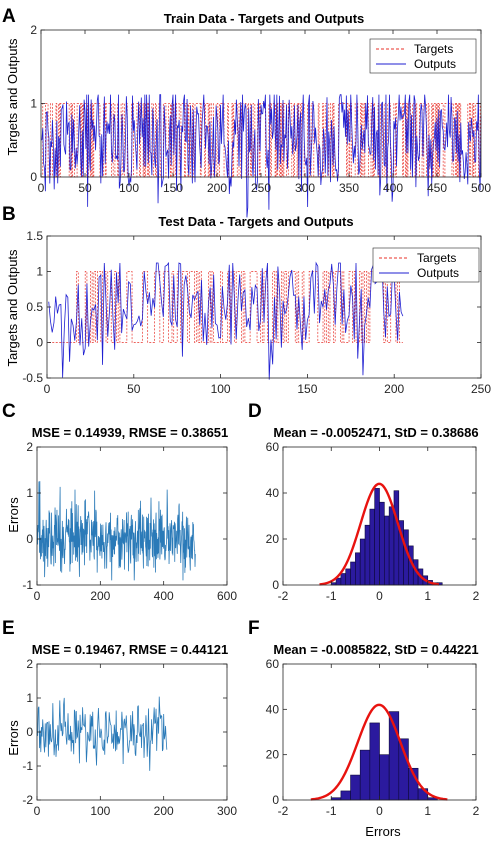 Image resolution: width=498 pixels, height=841 pixels. I want to click on xtick-label: 250, so click(261, 188).